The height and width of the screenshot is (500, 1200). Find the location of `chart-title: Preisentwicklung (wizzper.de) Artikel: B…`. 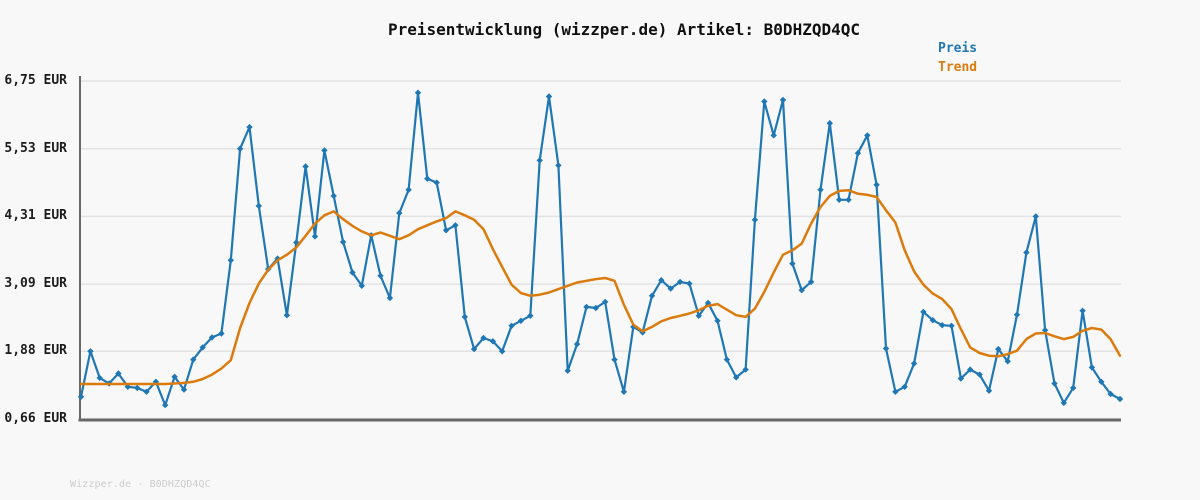

chart-title: Preisentwicklung (wizzper.de) Artikel: B… is located at coordinates (623, 29).